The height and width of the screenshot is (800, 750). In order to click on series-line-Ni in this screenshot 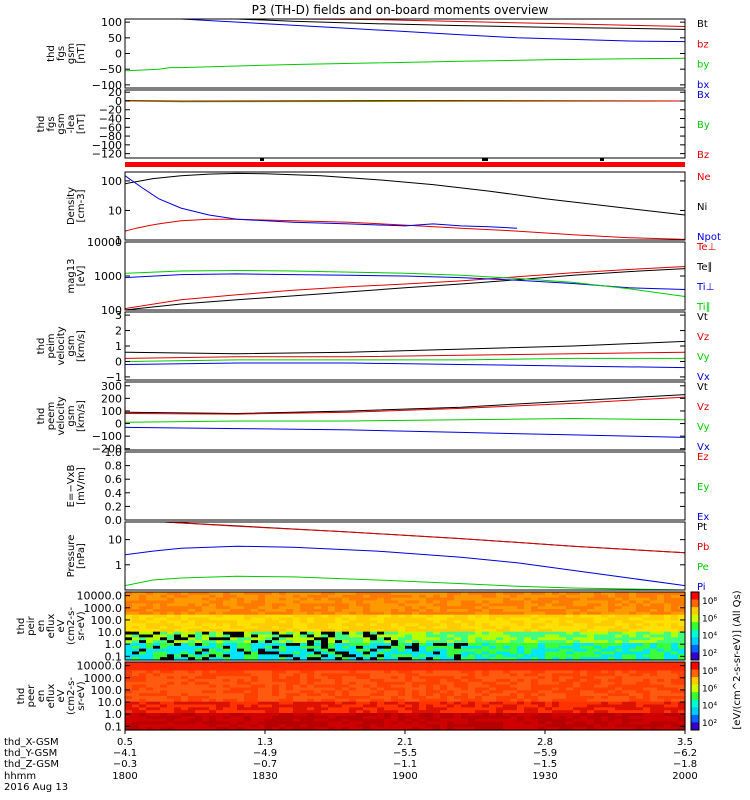, I will do `click(405, 194)`.